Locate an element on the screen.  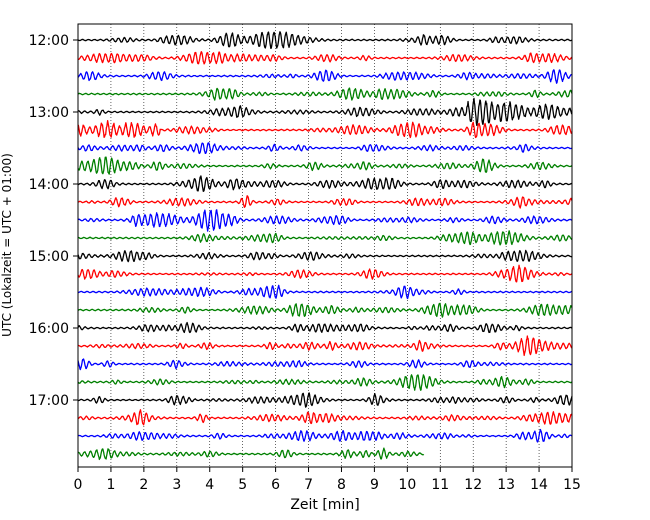
y-tick-5: 17:00 is located at coordinates (49, 401).